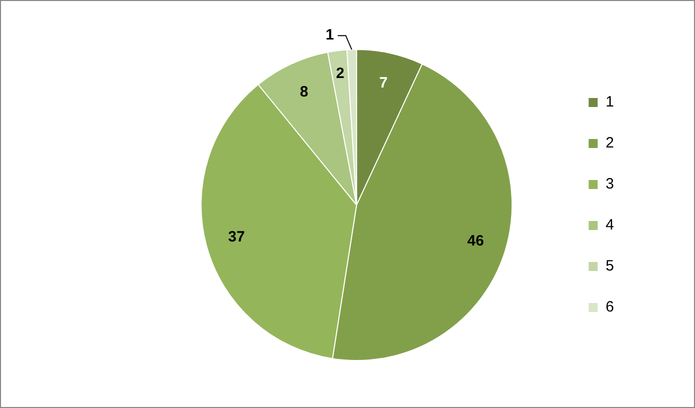  What do you see at coordinates (610, 184) in the screenshot?
I see `legend-label: 3` at bounding box center [610, 184].